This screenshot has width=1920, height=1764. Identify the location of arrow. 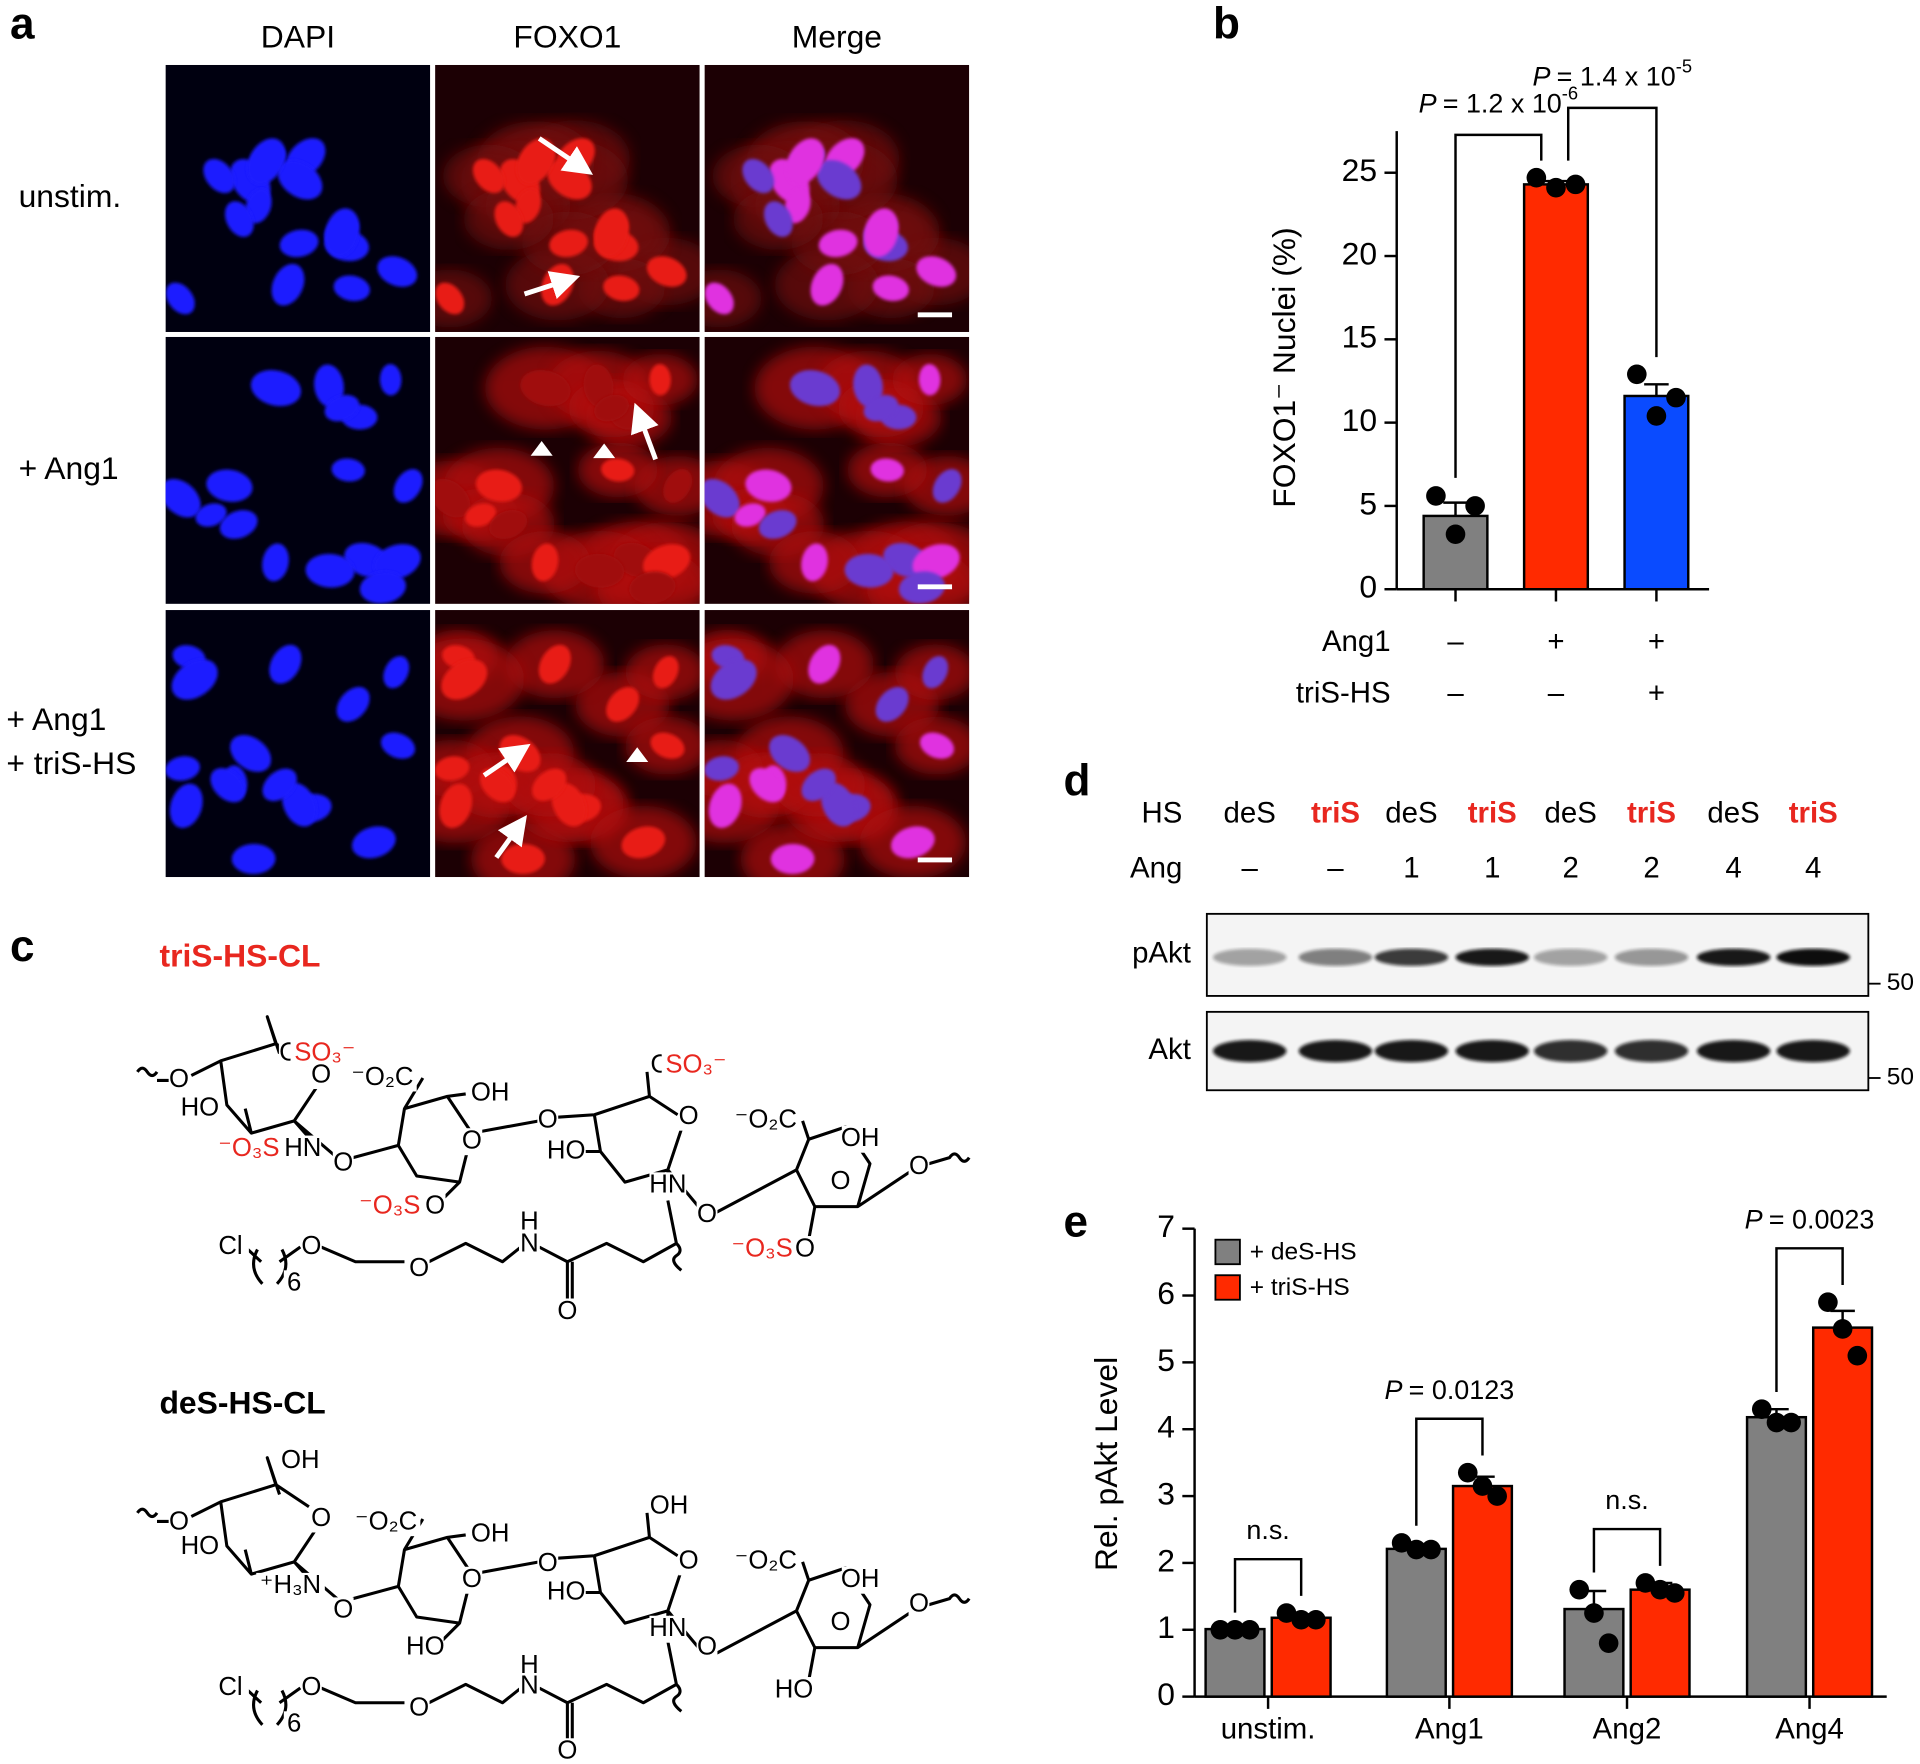
(506, 760).